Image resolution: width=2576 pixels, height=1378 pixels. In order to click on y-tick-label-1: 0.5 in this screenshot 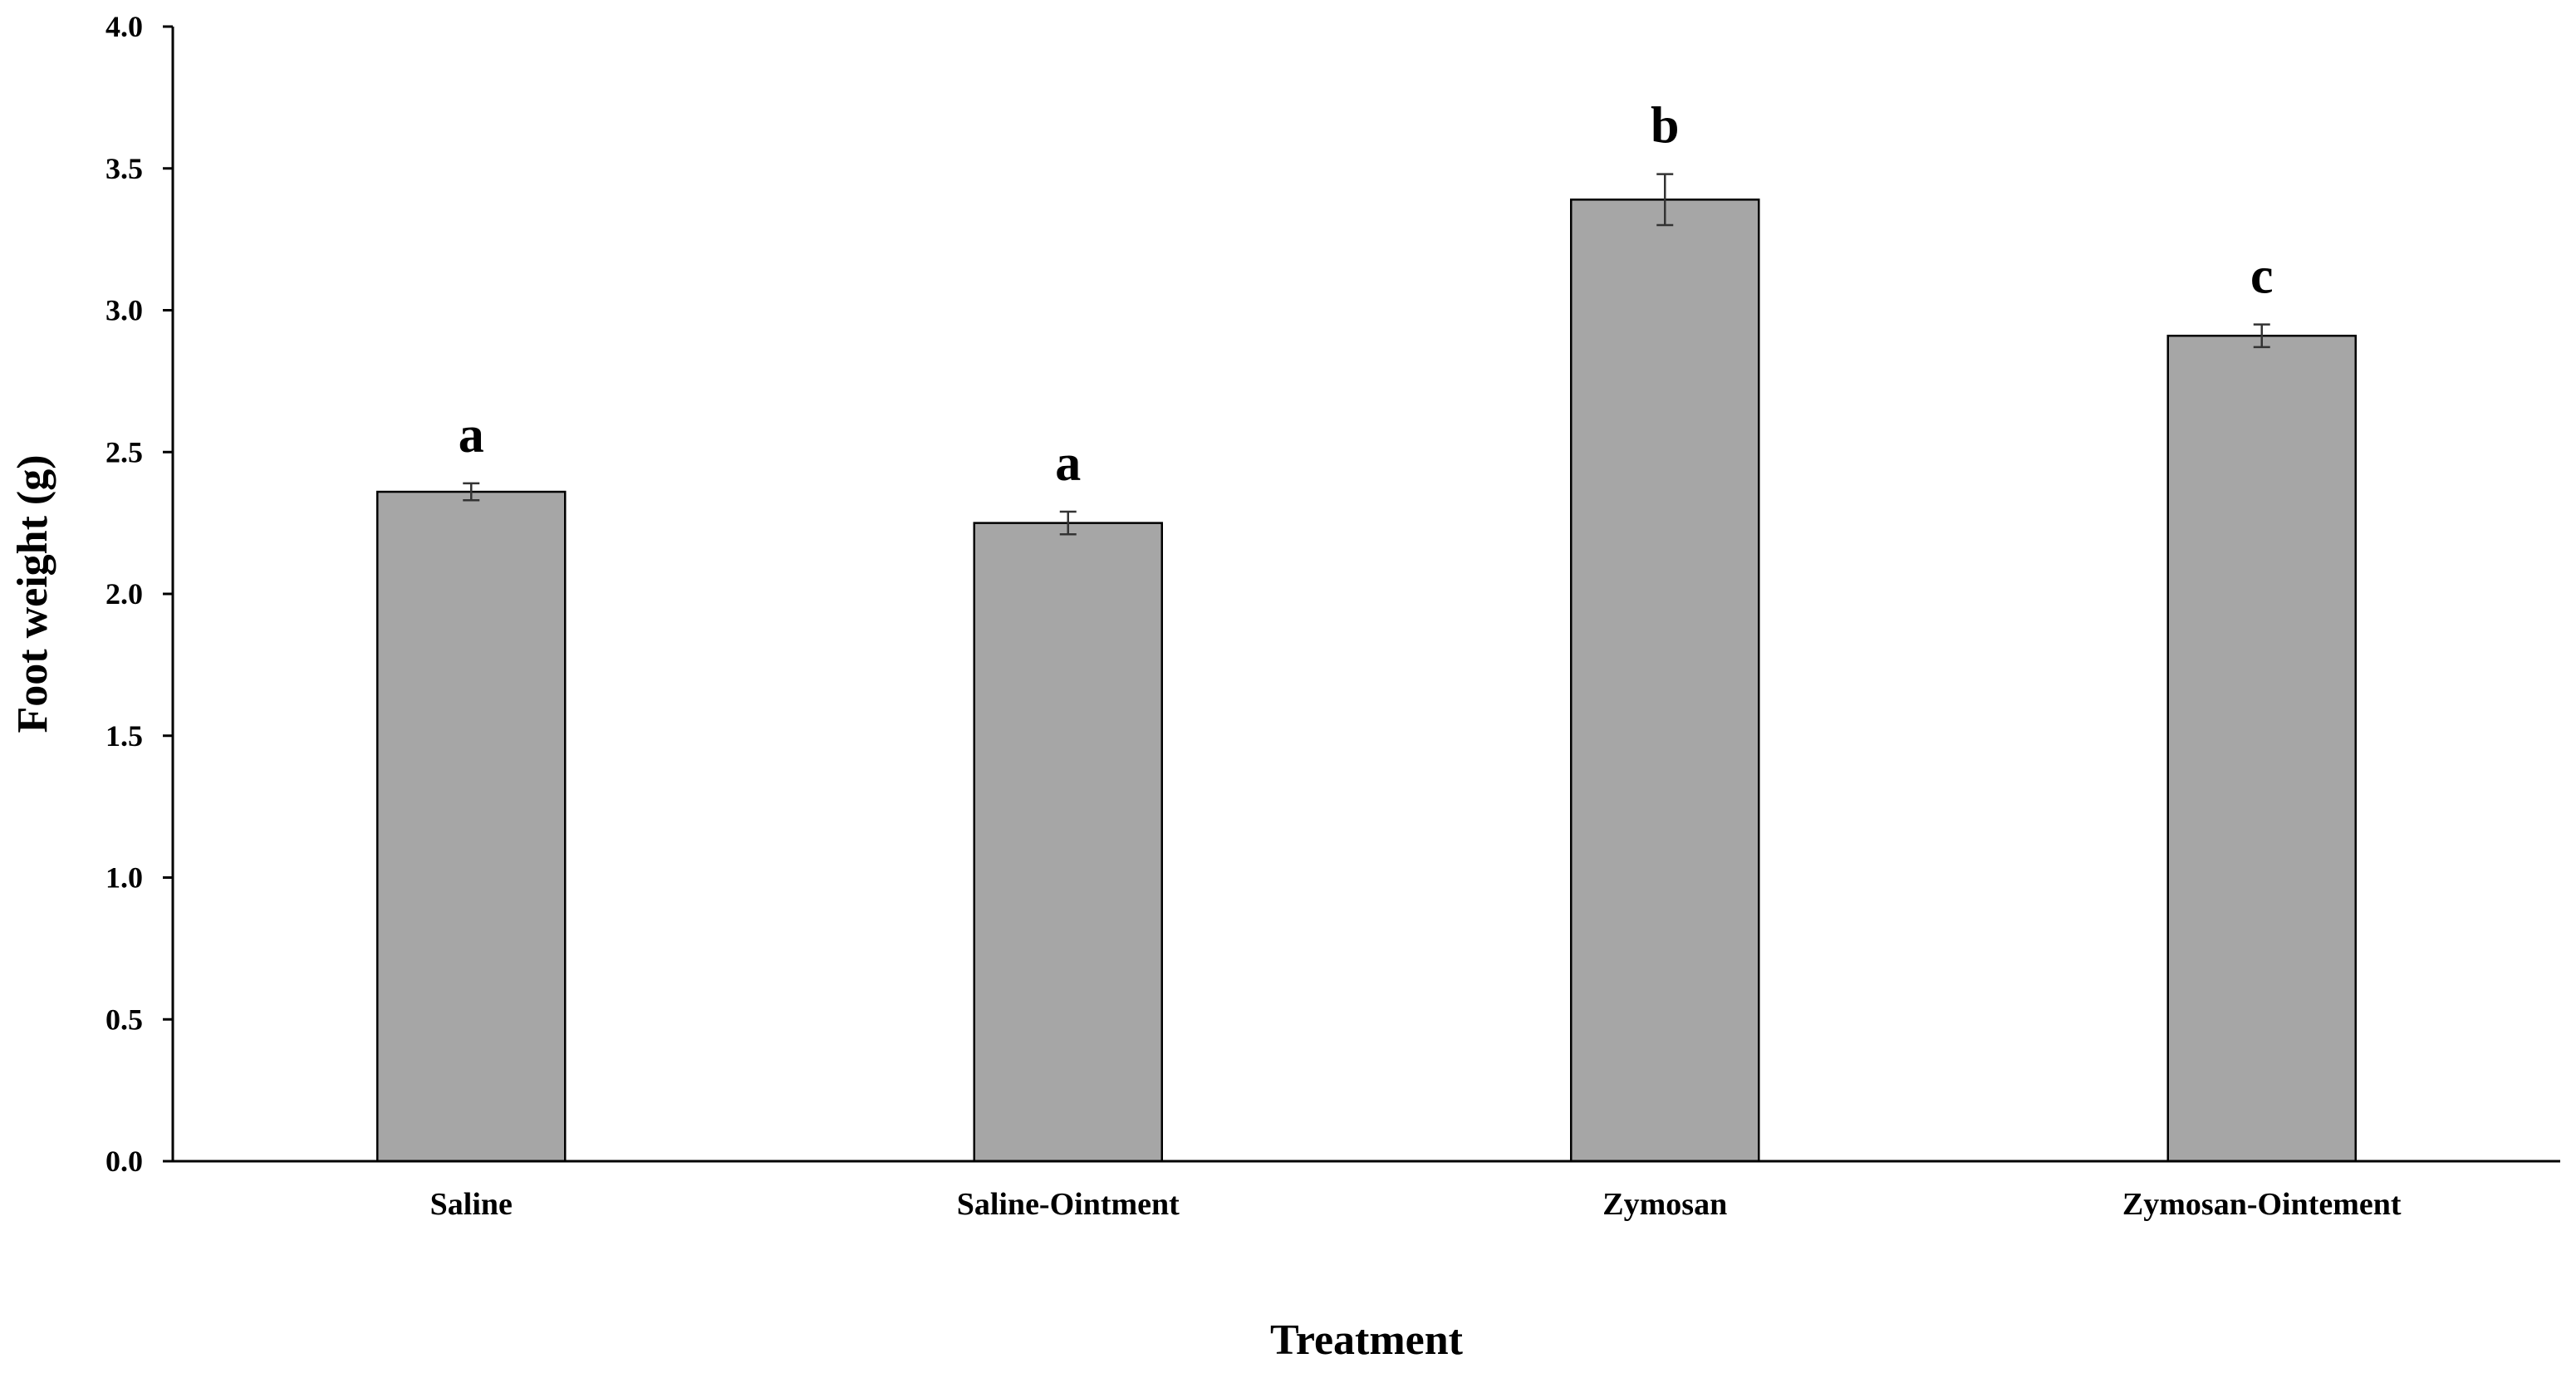, I will do `click(124, 1019)`.